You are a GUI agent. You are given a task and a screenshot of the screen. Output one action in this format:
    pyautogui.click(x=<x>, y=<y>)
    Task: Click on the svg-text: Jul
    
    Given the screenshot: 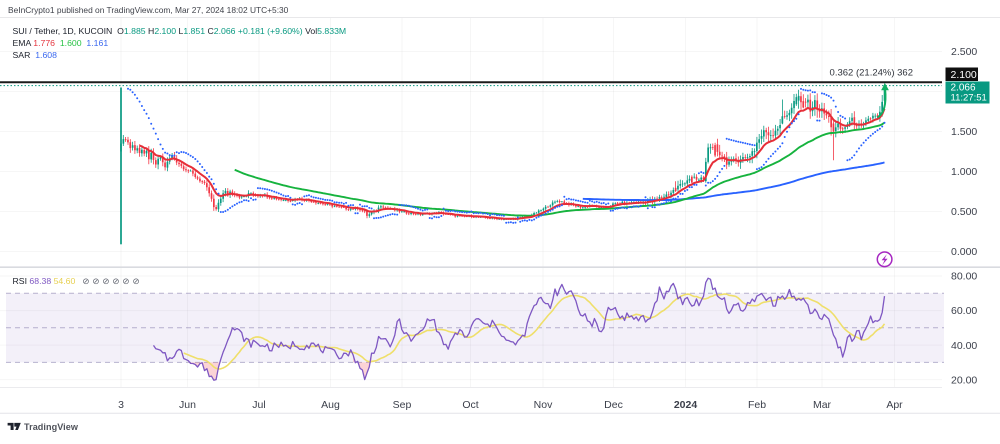 What is the action you would take?
    pyautogui.click(x=258, y=405)
    